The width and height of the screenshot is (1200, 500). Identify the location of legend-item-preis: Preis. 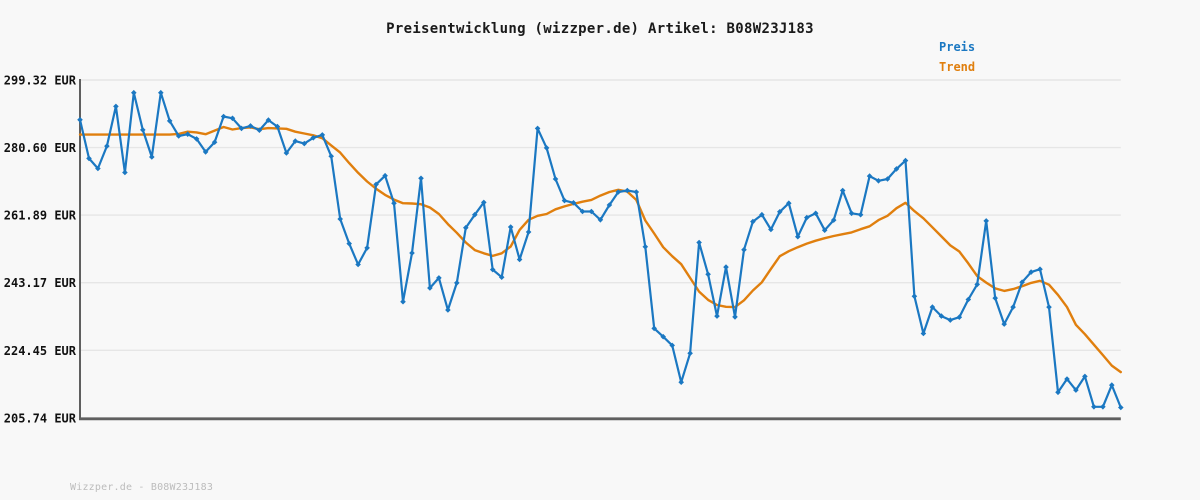
(957, 47).